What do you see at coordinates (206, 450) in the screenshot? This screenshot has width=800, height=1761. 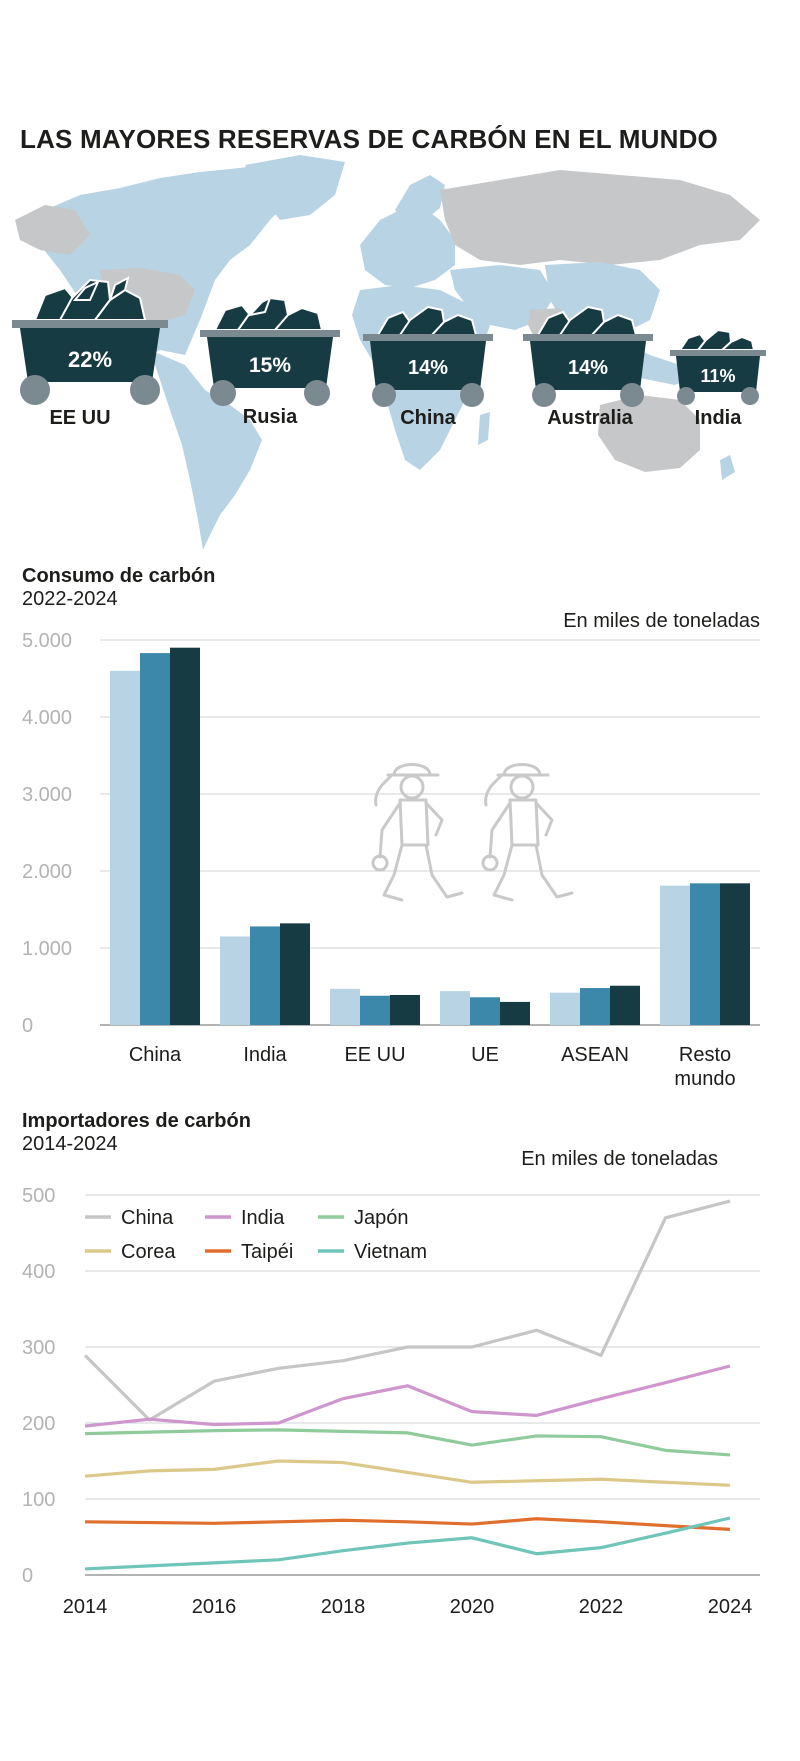 I see `map-south-america` at bounding box center [206, 450].